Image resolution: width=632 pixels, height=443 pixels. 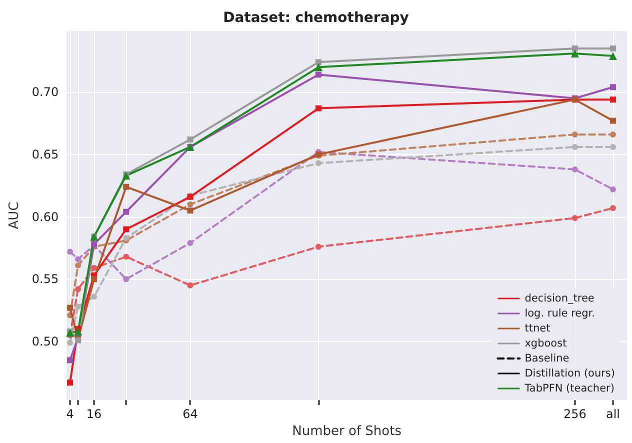 I want to click on y-tick-label: 0.65, so click(x=45, y=154).